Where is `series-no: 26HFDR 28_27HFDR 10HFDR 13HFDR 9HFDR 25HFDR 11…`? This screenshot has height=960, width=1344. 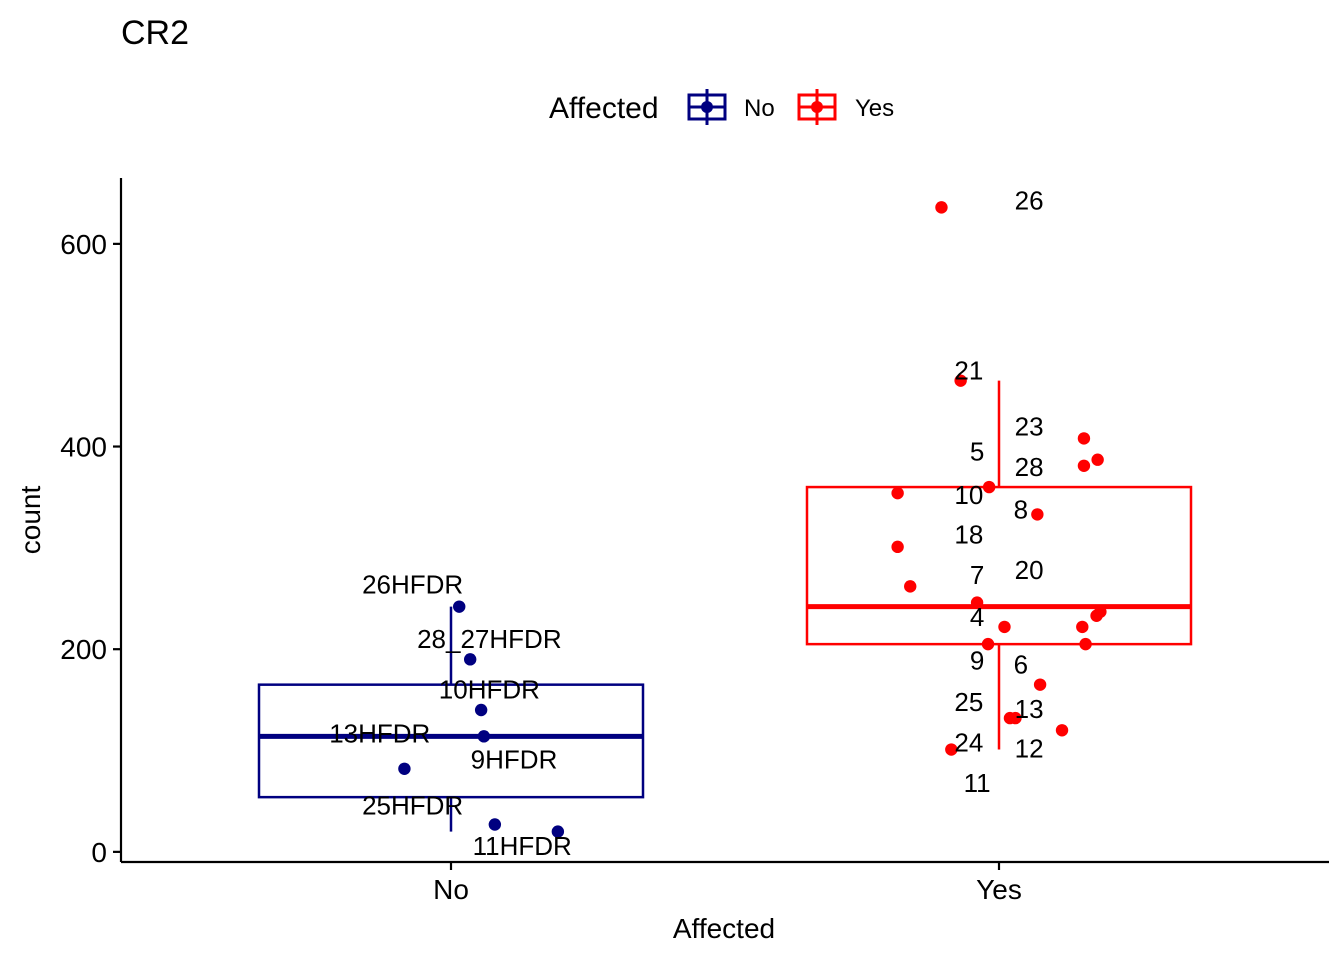 series-no: 26HFDR 28_27HFDR 10HFDR 13HFDR 9HFDR 25HFDR 11… is located at coordinates (451, 715).